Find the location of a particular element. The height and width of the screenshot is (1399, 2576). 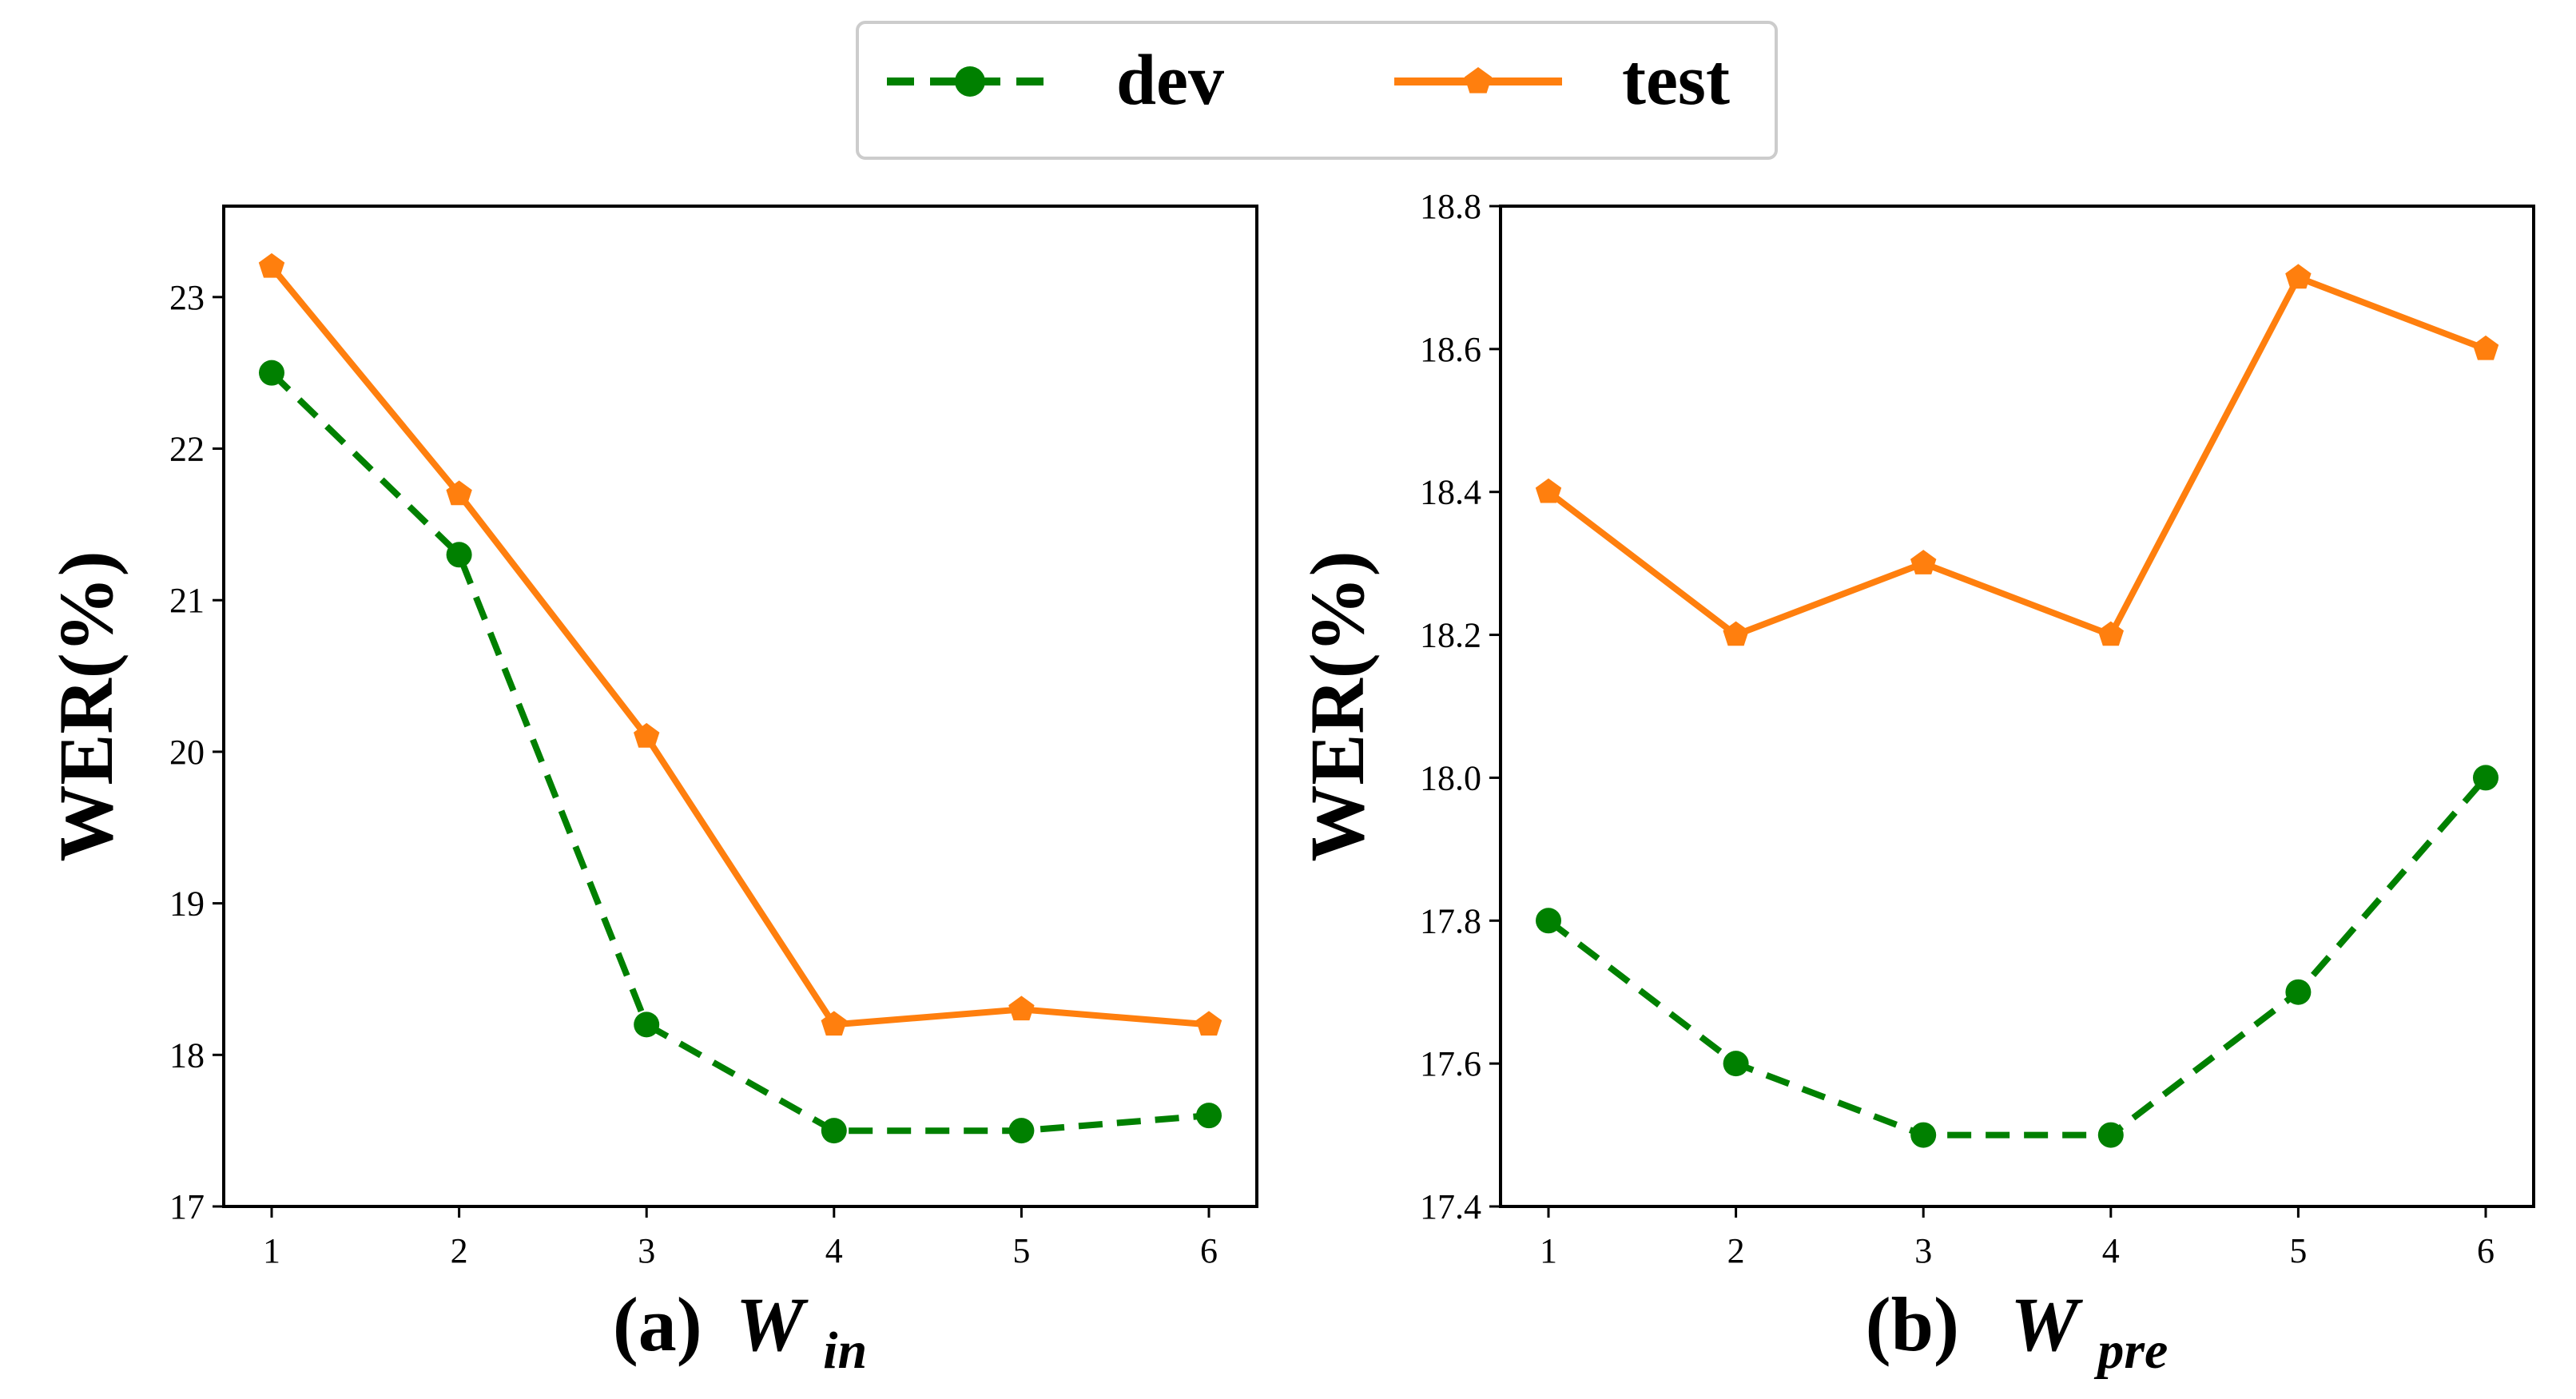

panel-a-ylabel: WER(%) is located at coordinates (86, 705).